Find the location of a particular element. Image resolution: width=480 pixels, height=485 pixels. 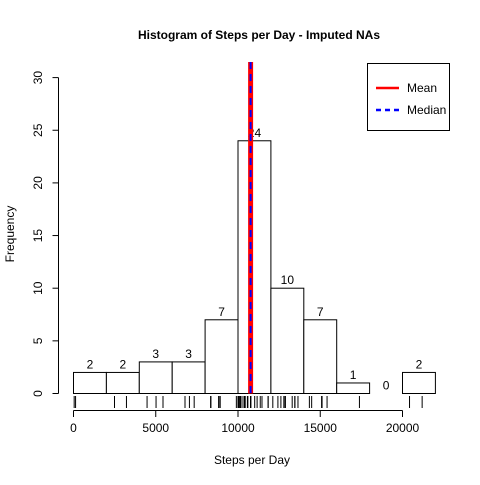

legend-label: Mean is located at coordinates (422, 88).